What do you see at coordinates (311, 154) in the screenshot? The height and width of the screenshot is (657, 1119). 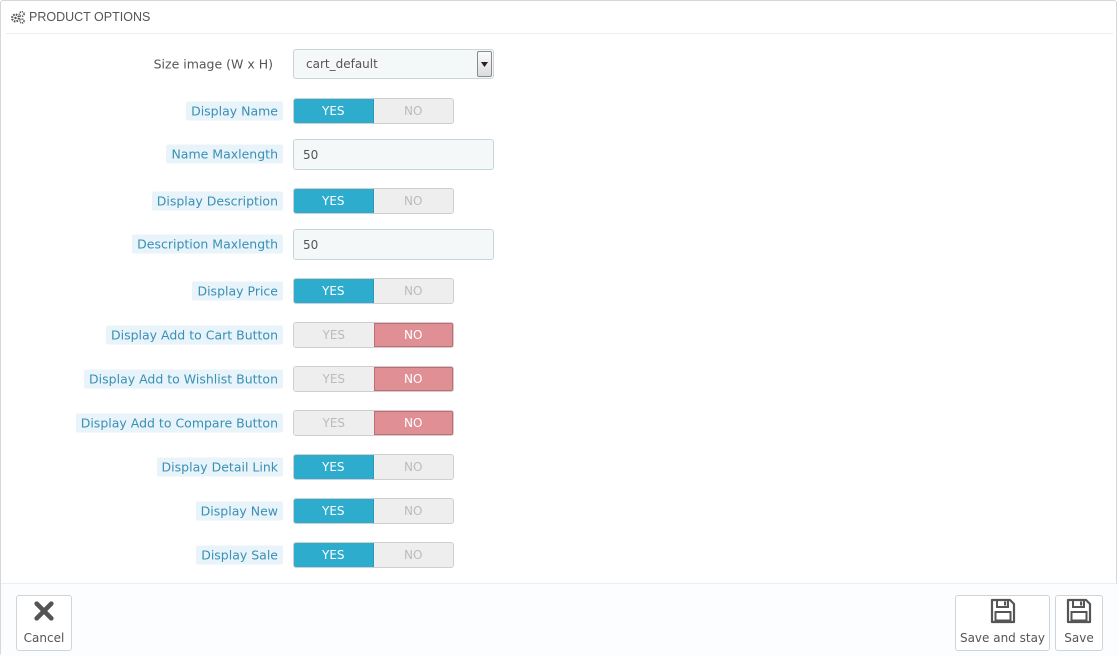 I see `name-maxlength-value: 50` at bounding box center [311, 154].